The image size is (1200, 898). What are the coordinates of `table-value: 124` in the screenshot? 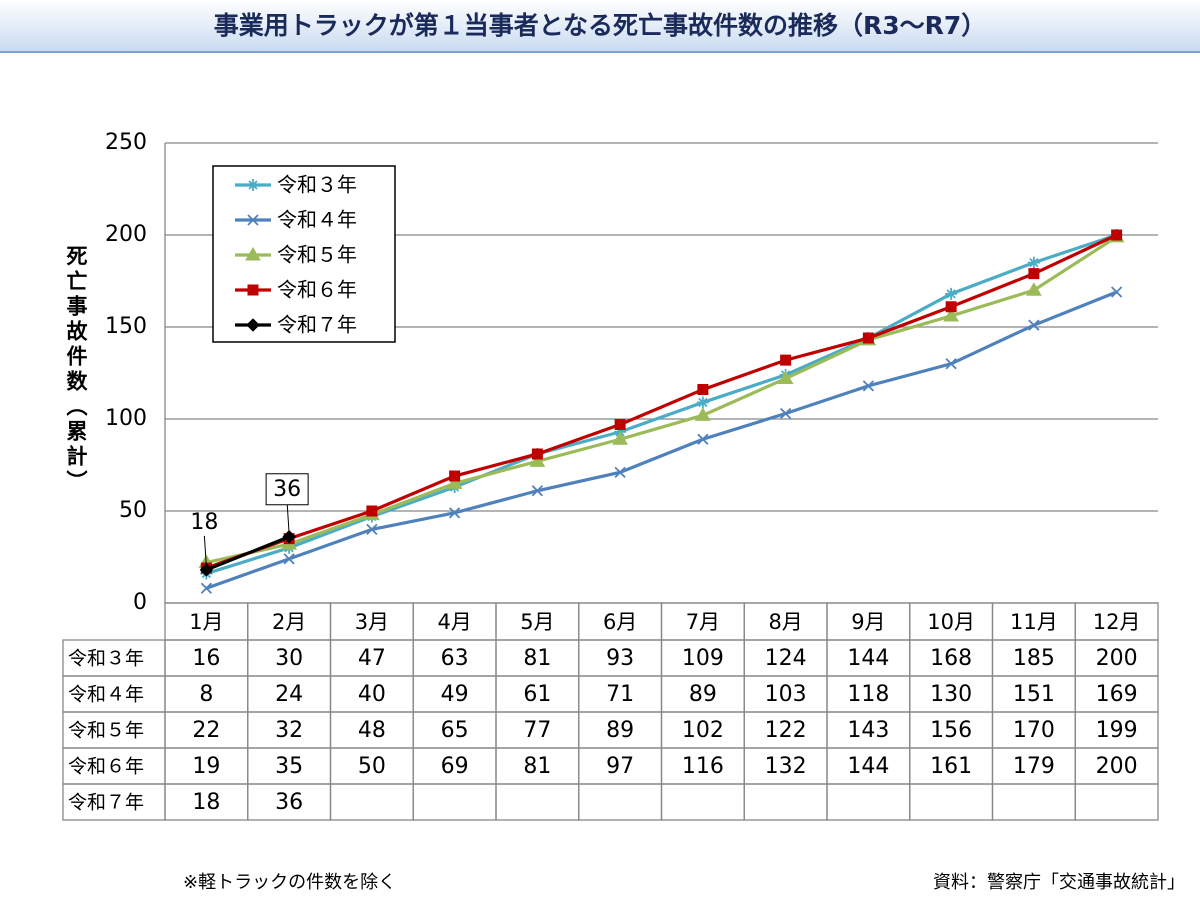 It's located at (786, 658).